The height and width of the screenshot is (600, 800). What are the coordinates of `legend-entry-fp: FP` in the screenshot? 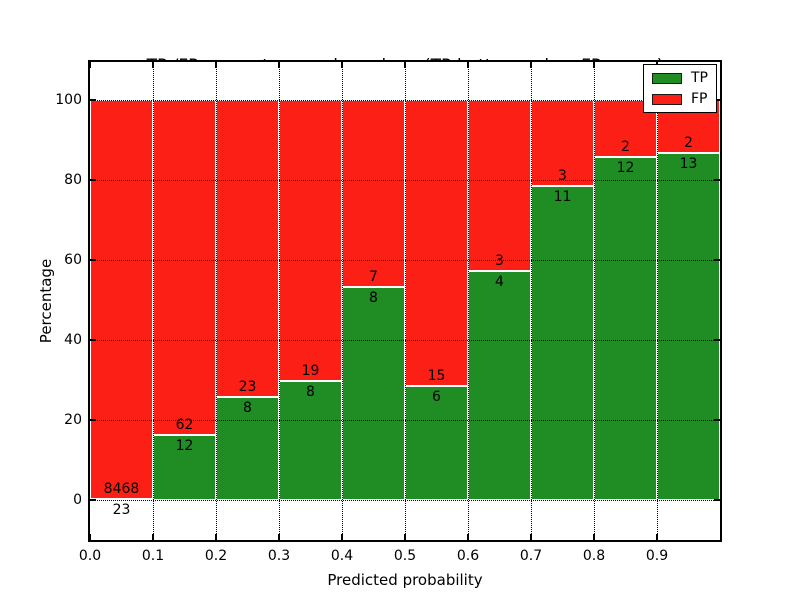 It's located at (680, 99).